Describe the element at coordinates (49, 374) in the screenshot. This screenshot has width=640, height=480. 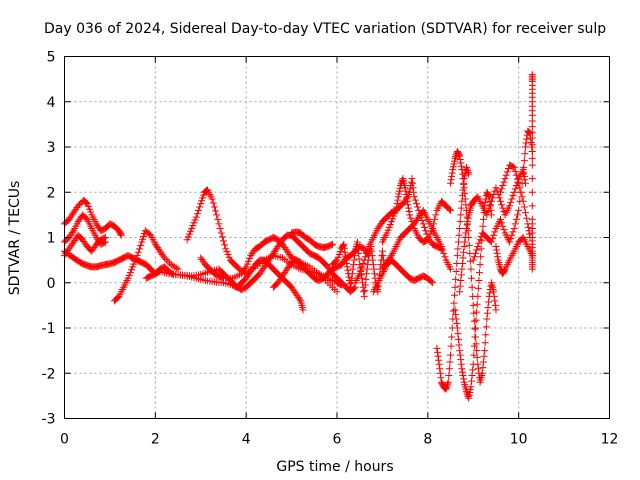
I see `y-tick-label: -2` at that location.